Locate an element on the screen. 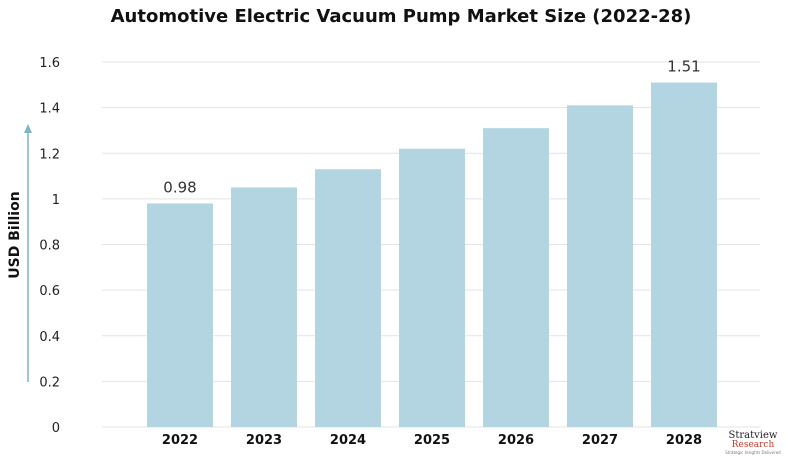 This screenshot has width=802, height=459. bar-2028 is located at coordinates (684, 254).